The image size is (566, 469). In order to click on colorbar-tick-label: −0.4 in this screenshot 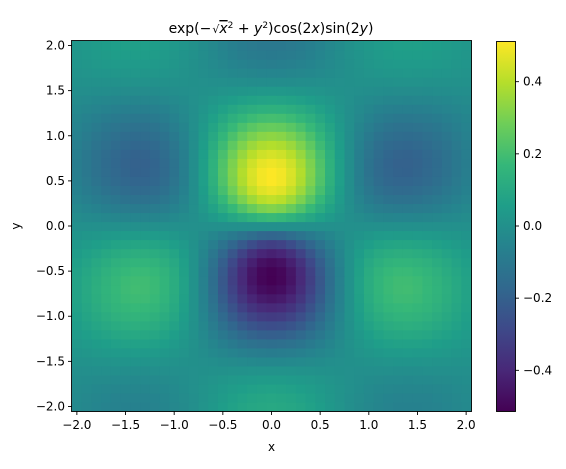, I will do `click(537, 370)`.